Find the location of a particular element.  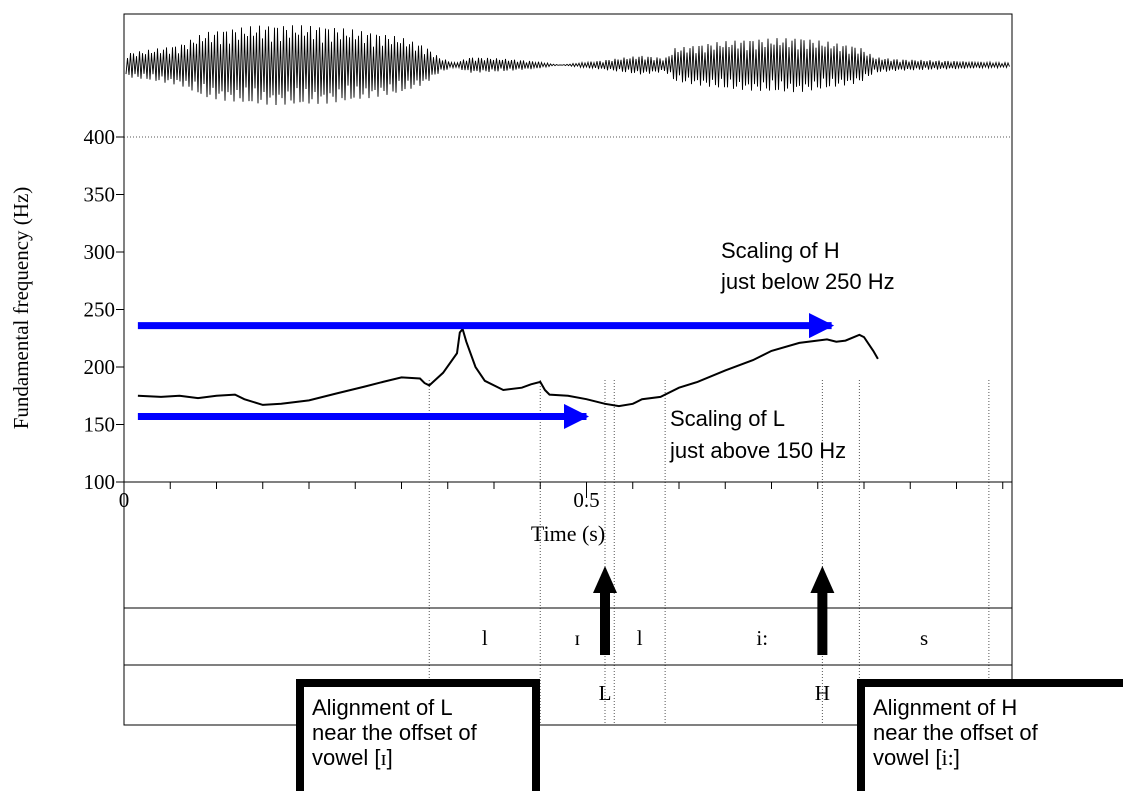

f0-contour-line is located at coordinates (508, 367).